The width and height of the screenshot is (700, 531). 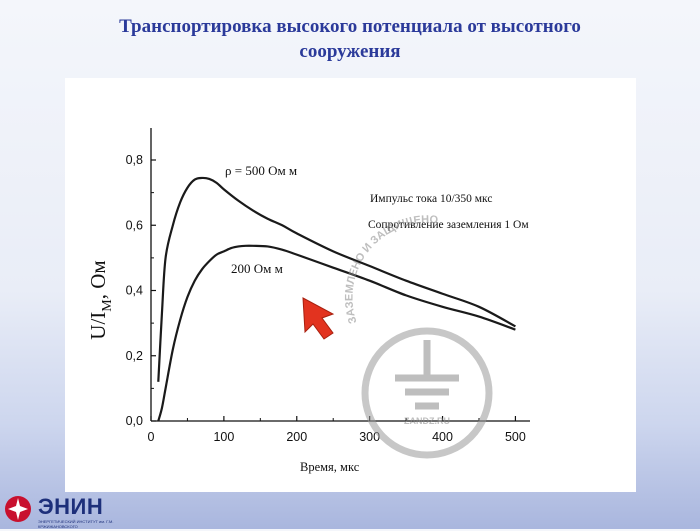 I want to click on y-axis-label-unit: , Ом, so click(x=98, y=279).